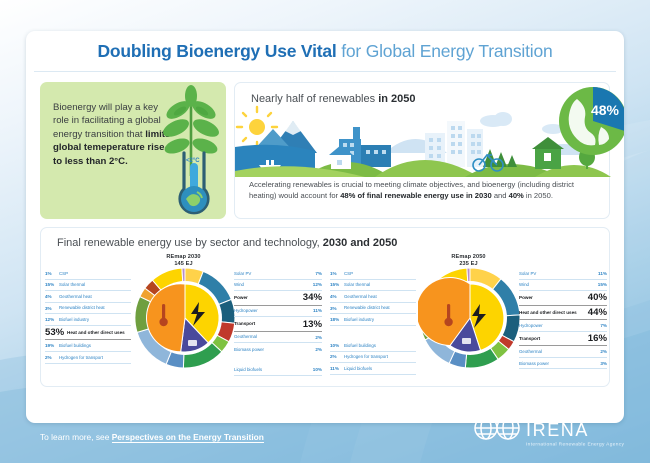  I want to click on label-name: Heat and other direct uses, so click(96, 333).